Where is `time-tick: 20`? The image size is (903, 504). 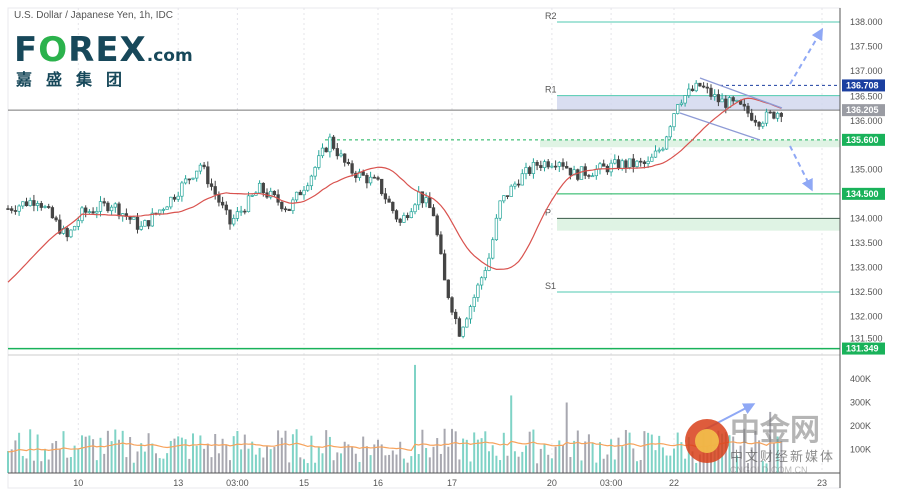 time-tick: 20 is located at coordinates (552, 483).